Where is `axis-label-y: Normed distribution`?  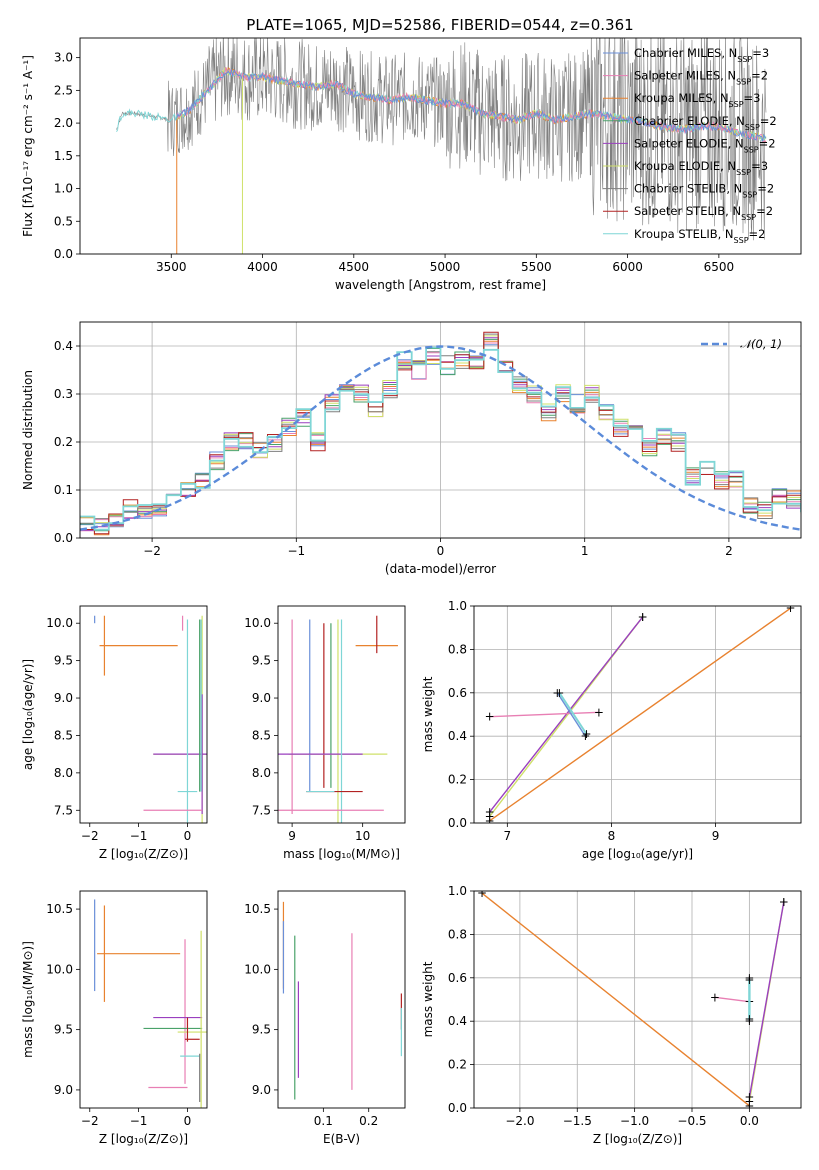 axis-label-y: Normed distribution is located at coordinates (28, 430).